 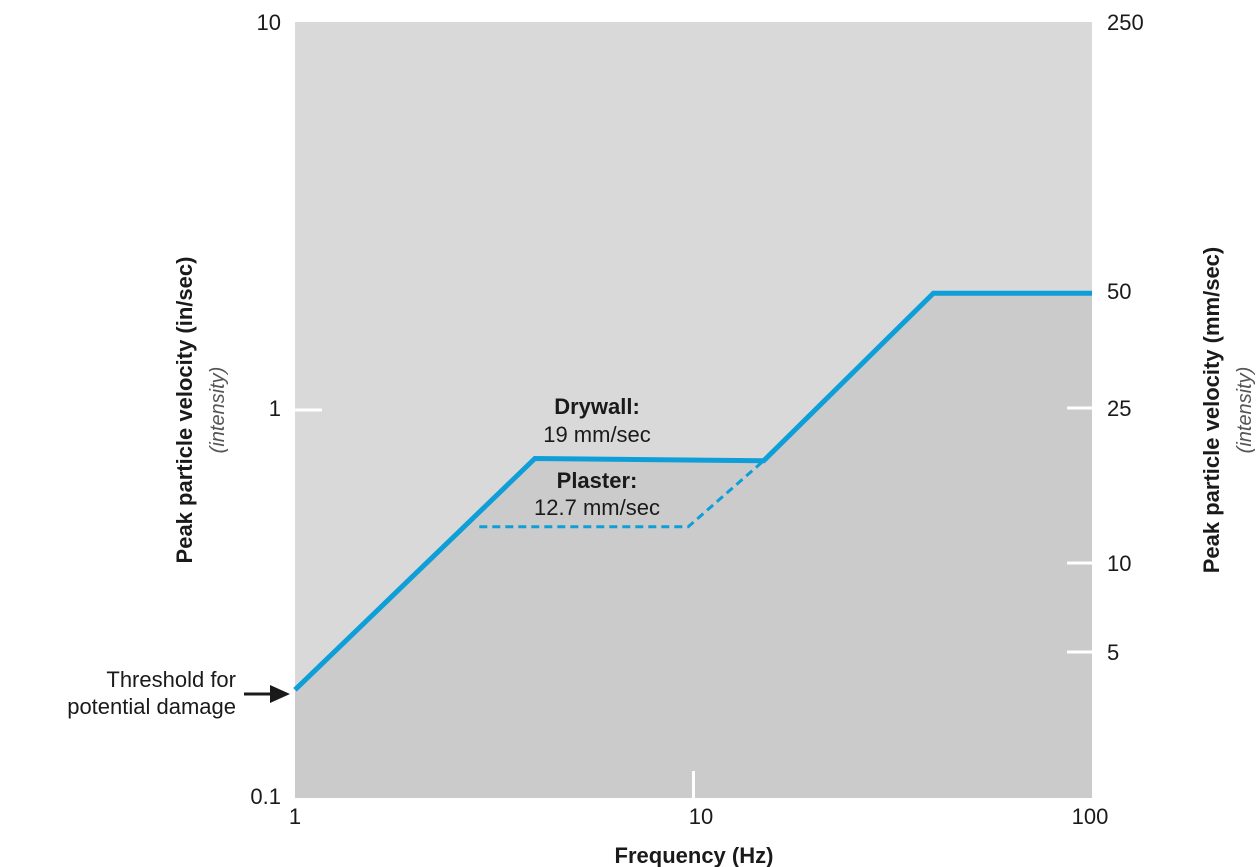 I want to click on annotation-plaster-title: Plaster:, so click(x=597, y=480).